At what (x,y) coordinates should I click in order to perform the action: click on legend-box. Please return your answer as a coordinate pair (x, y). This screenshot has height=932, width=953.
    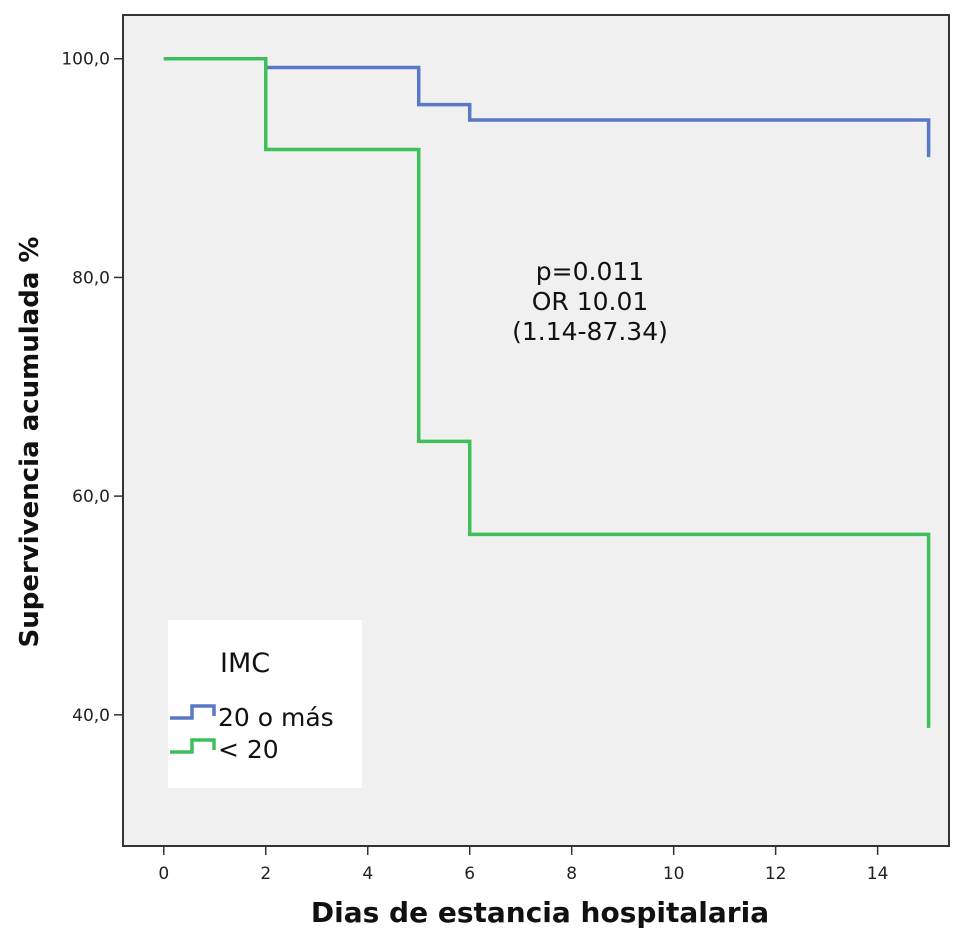
    Looking at the image, I should click on (265, 704).